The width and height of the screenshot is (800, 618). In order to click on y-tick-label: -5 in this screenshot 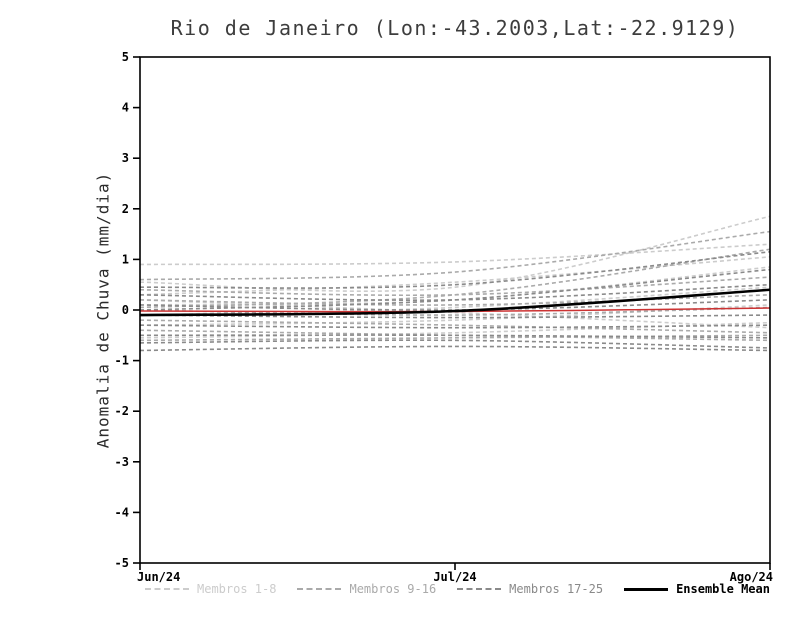, I will do `click(122, 563)`.